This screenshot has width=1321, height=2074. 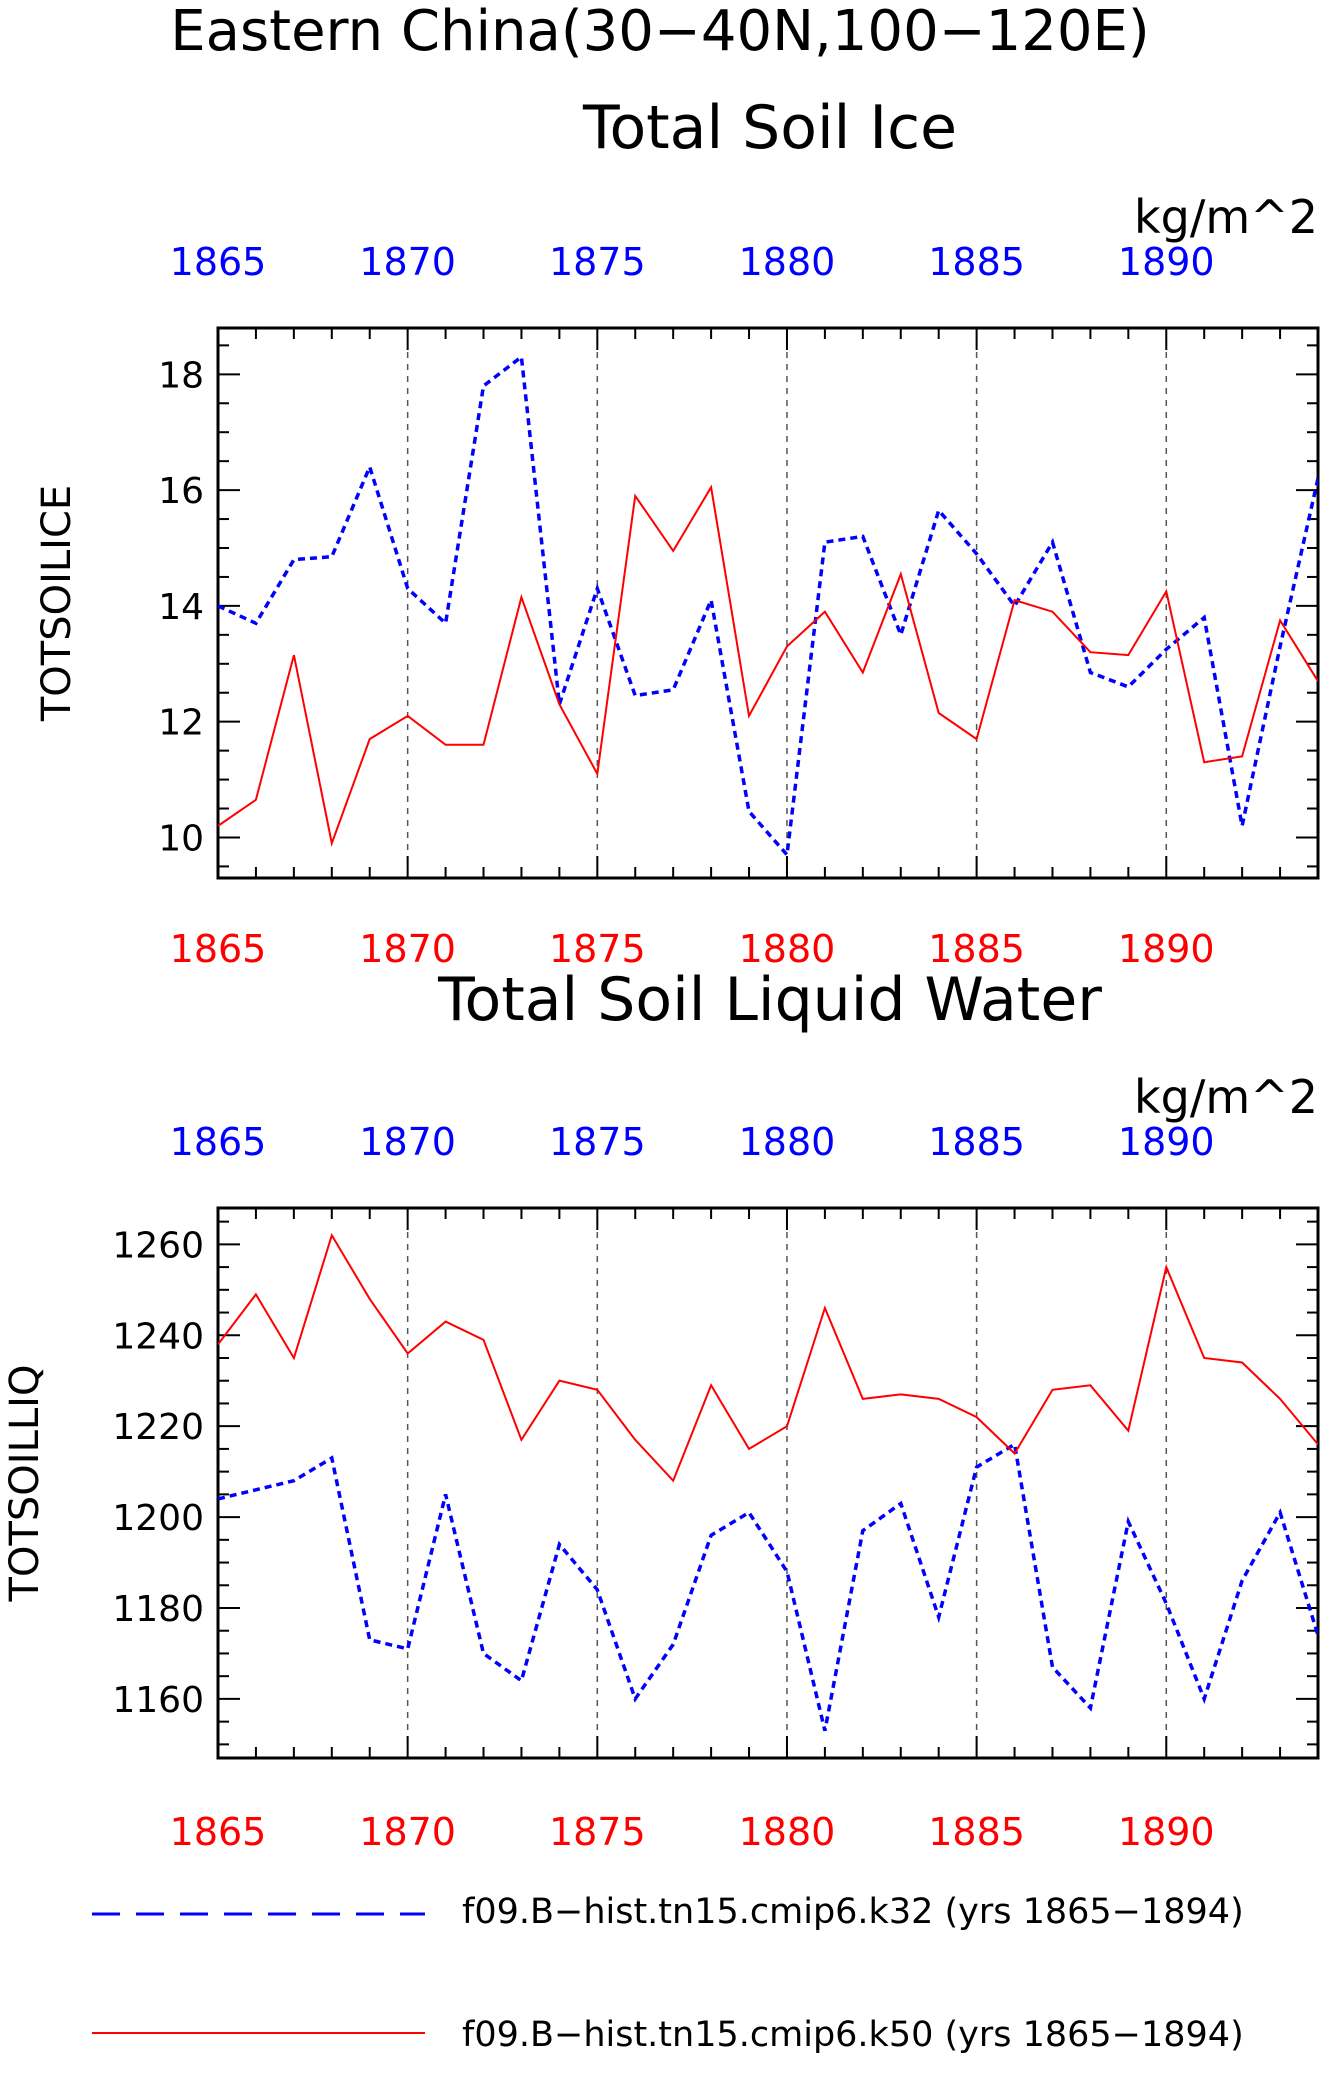 What do you see at coordinates (158, 1609) in the screenshot?
I see `y-tick-label: 1180` at bounding box center [158, 1609].